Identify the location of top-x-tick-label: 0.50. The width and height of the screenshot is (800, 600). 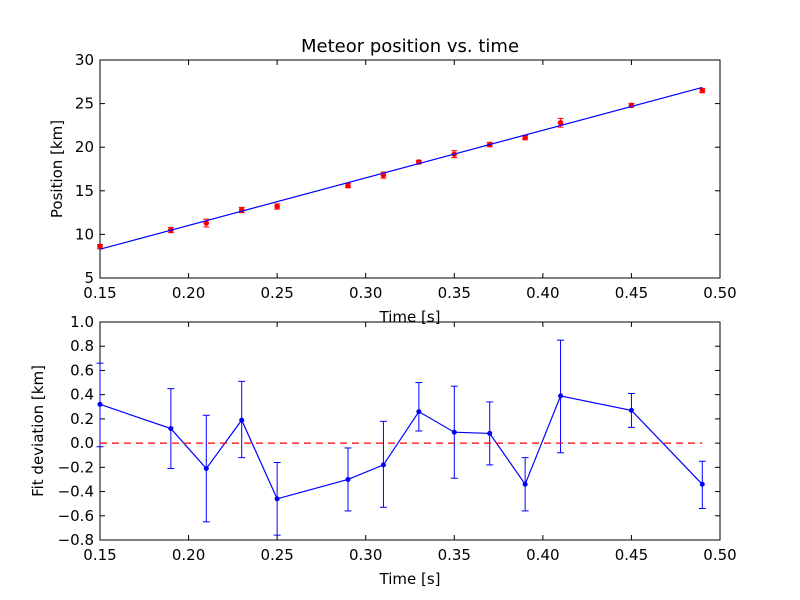
(719, 293).